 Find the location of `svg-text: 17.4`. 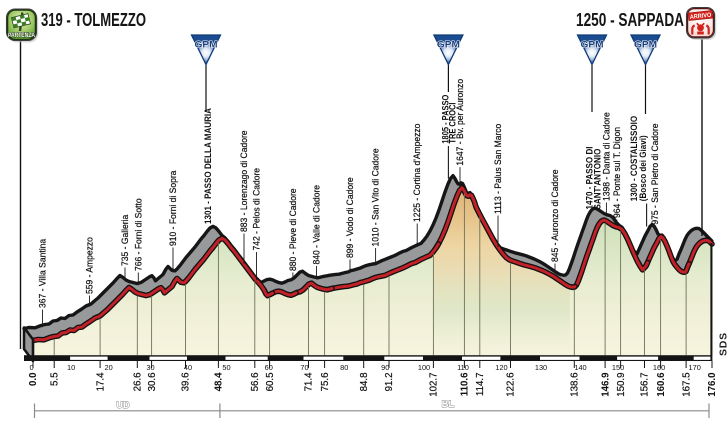

svg-text: 17.4 is located at coordinates (100, 381).